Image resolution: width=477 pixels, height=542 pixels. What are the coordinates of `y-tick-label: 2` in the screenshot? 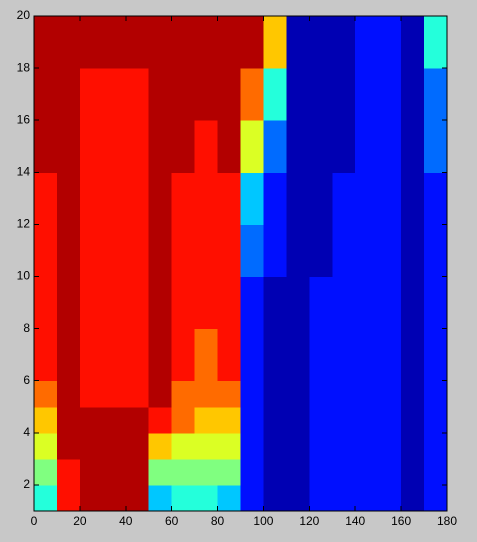 It's located at (26, 484).